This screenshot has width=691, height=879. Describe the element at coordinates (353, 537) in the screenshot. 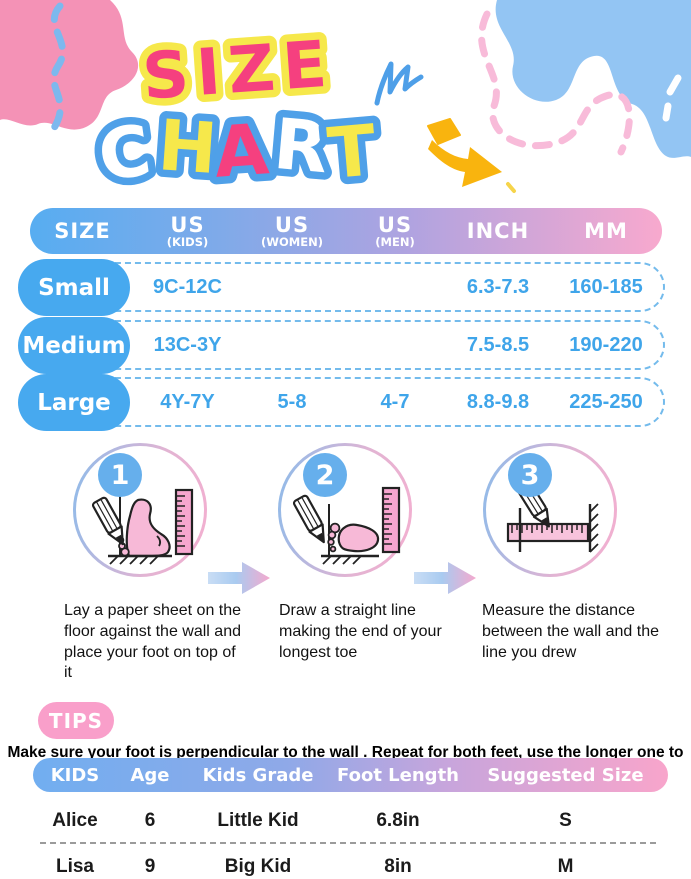

I see `footprint-icon` at that location.